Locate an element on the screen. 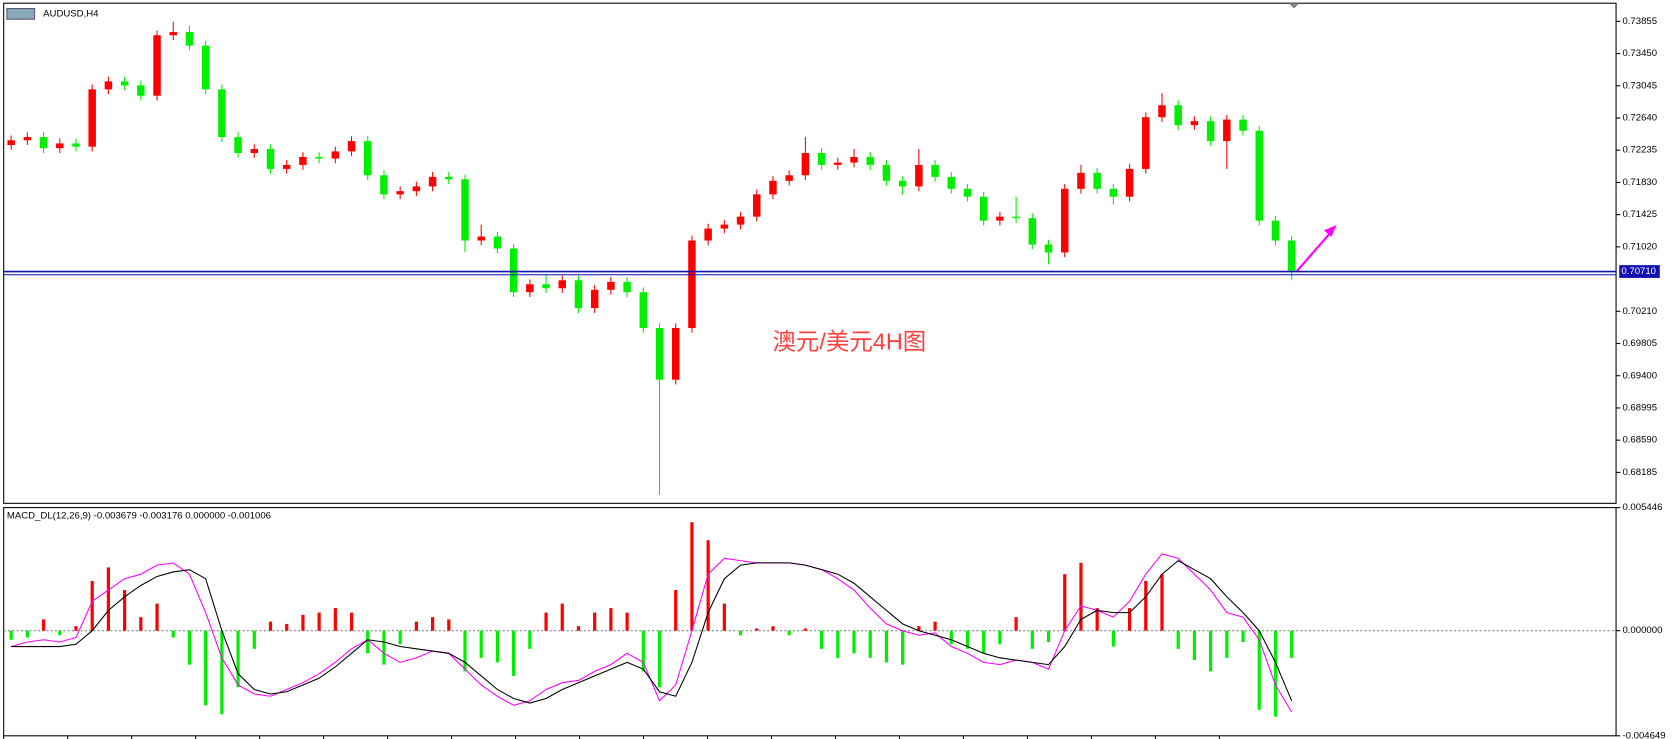  price-label-bg is located at coordinates (1639, 271).